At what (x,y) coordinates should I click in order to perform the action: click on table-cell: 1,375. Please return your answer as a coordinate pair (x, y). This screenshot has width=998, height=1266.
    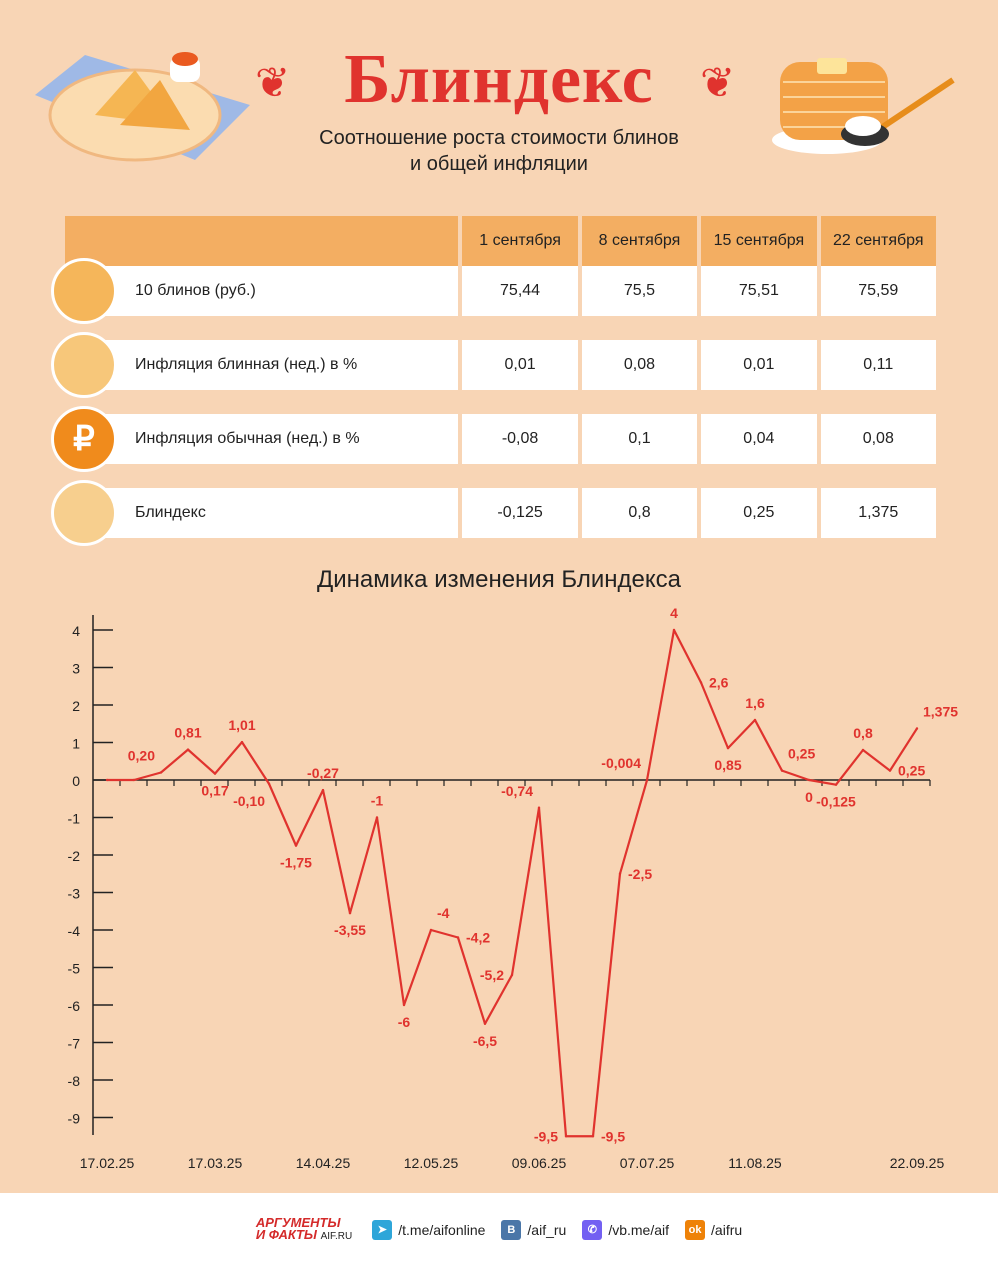
    Looking at the image, I should click on (878, 513).